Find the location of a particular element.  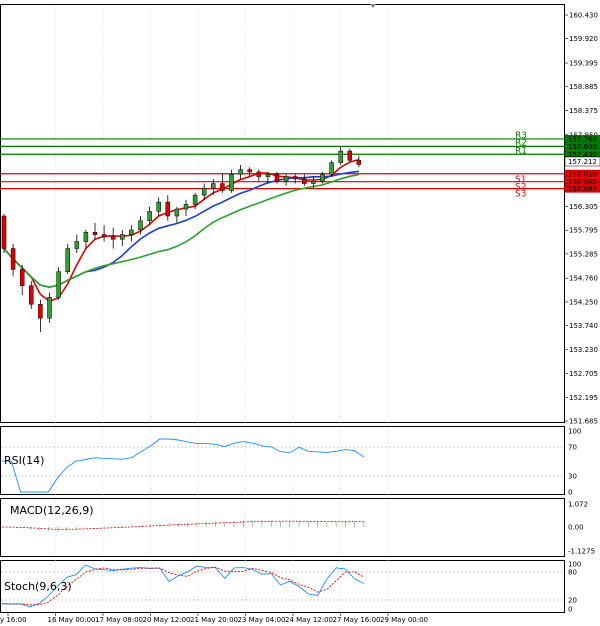

time-tick-label: 23 May 04:00 is located at coordinates (262, 620).